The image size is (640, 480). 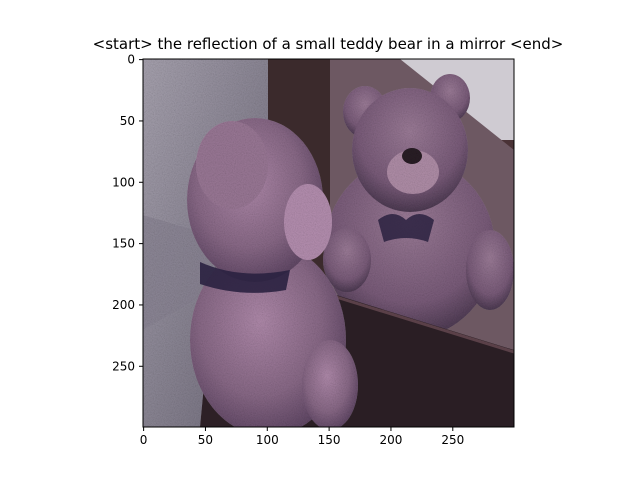 What do you see at coordinates (123, 366) in the screenshot?
I see `y-tick-label: 250` at bounding box center [123, 366].